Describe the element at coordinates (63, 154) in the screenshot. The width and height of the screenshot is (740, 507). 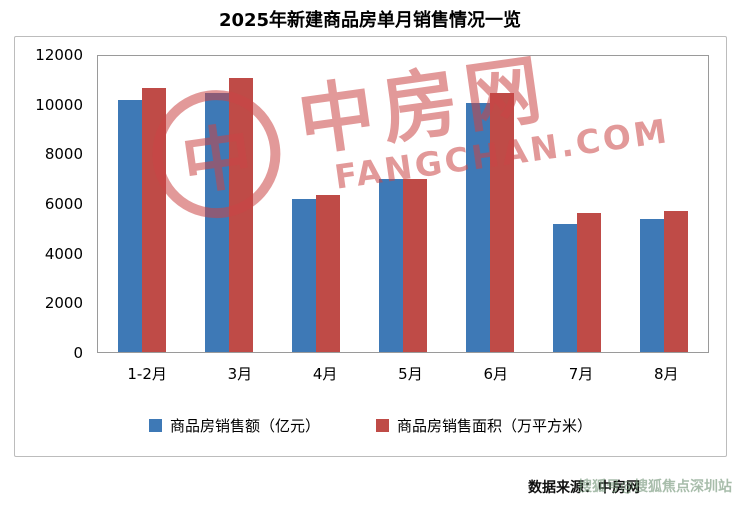
I see `y-tick-label: 8000` at that location.